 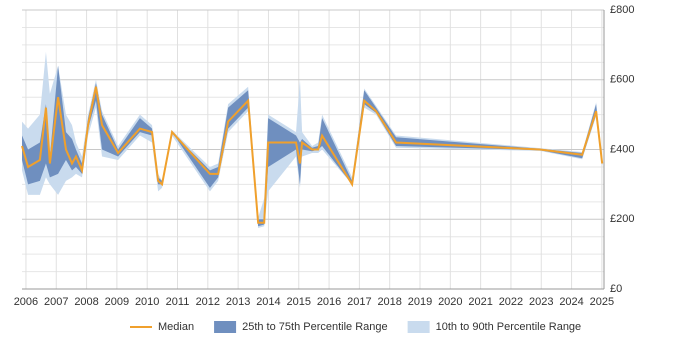 I want to click on x-tick-label: 2021, so click(x=480, y=302).